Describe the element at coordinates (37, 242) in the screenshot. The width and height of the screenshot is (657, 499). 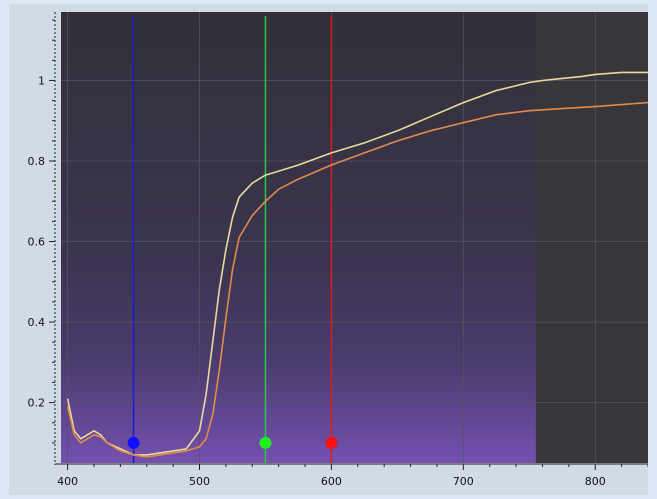
I see `y-tick-label: 0.6` at that location.